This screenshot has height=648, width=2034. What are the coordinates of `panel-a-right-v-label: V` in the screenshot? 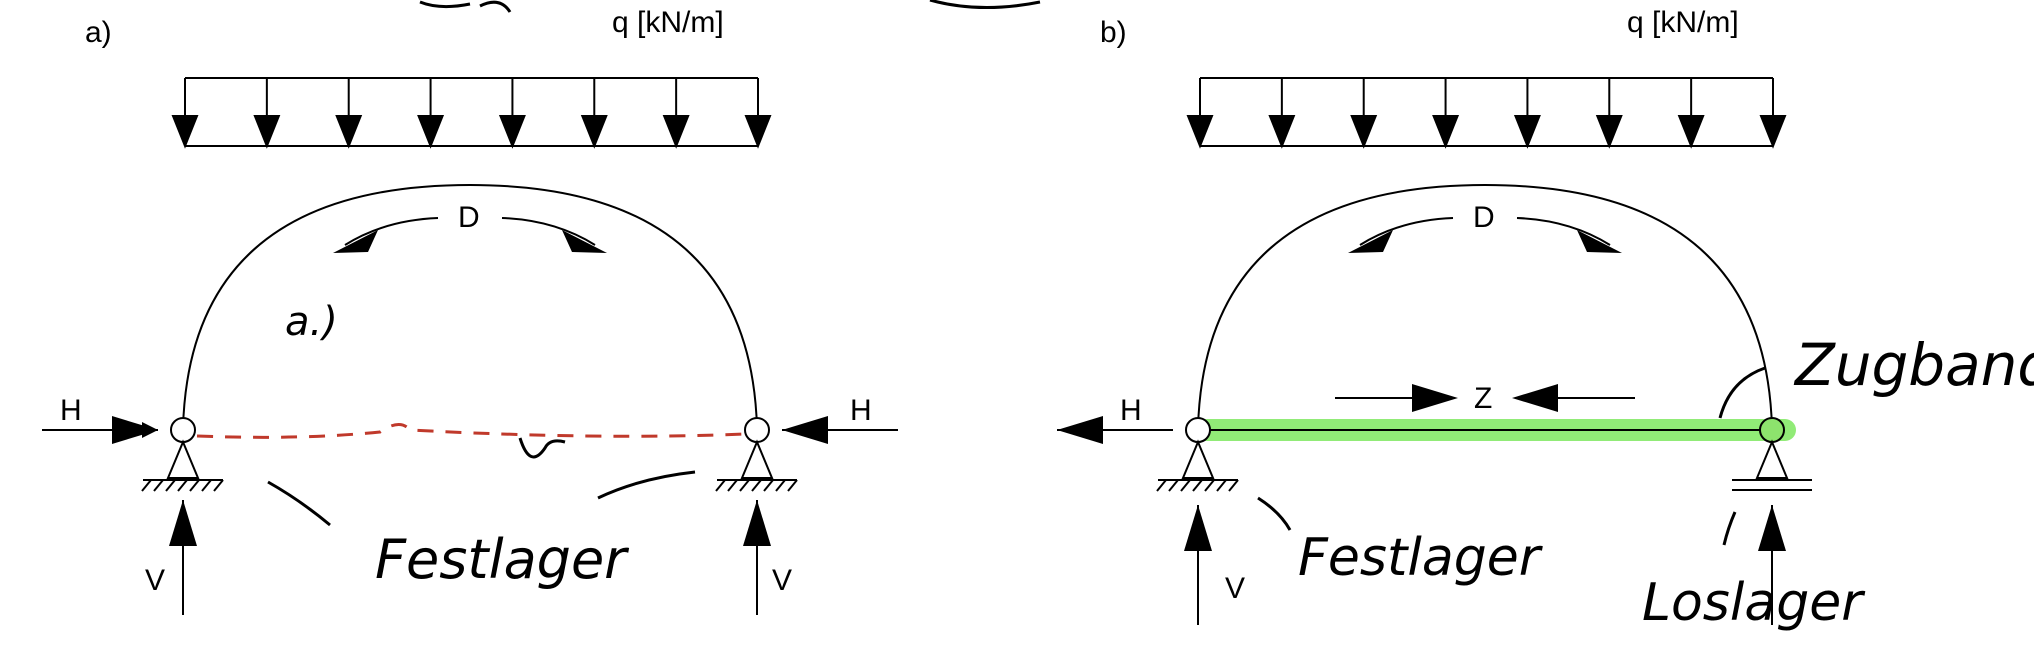 It's located at (782, 580).